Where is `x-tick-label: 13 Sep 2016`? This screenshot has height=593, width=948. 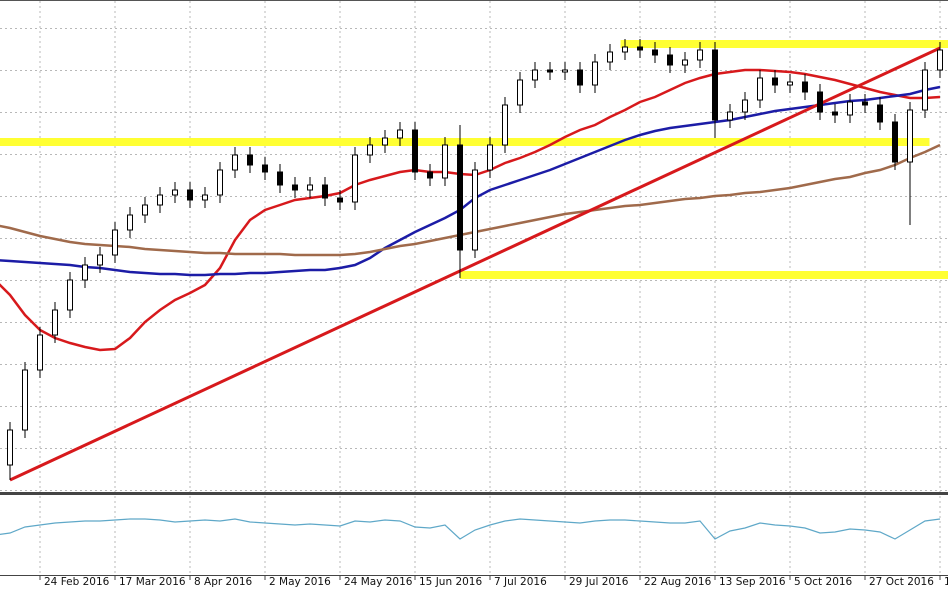 x-tick-label: 13 Sep 2016 is located at coordinates (752, 582).